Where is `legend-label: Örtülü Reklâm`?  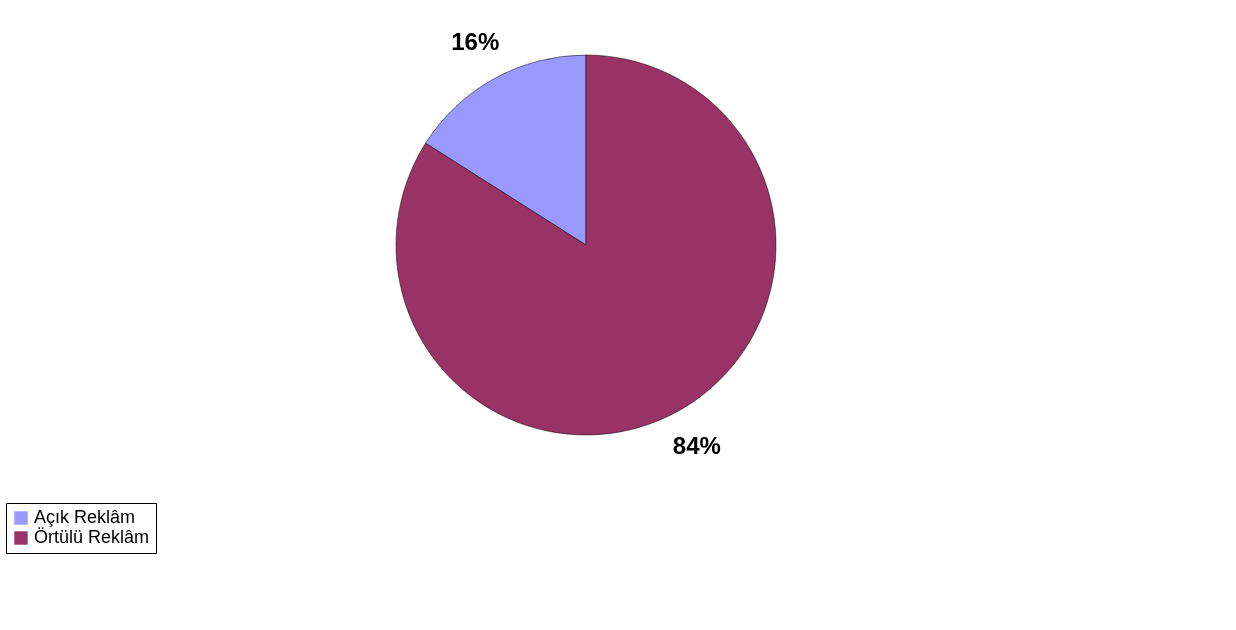
legend-label: Örtülü Reklâm is located at coordinates (92, 537).